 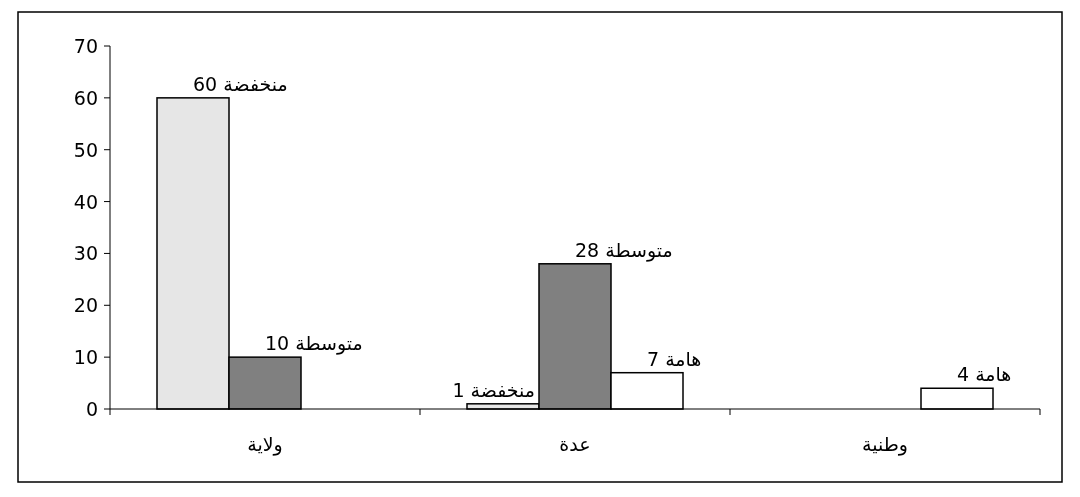 I want to click on y-tick-label: 20, so click(x=85, y=305).